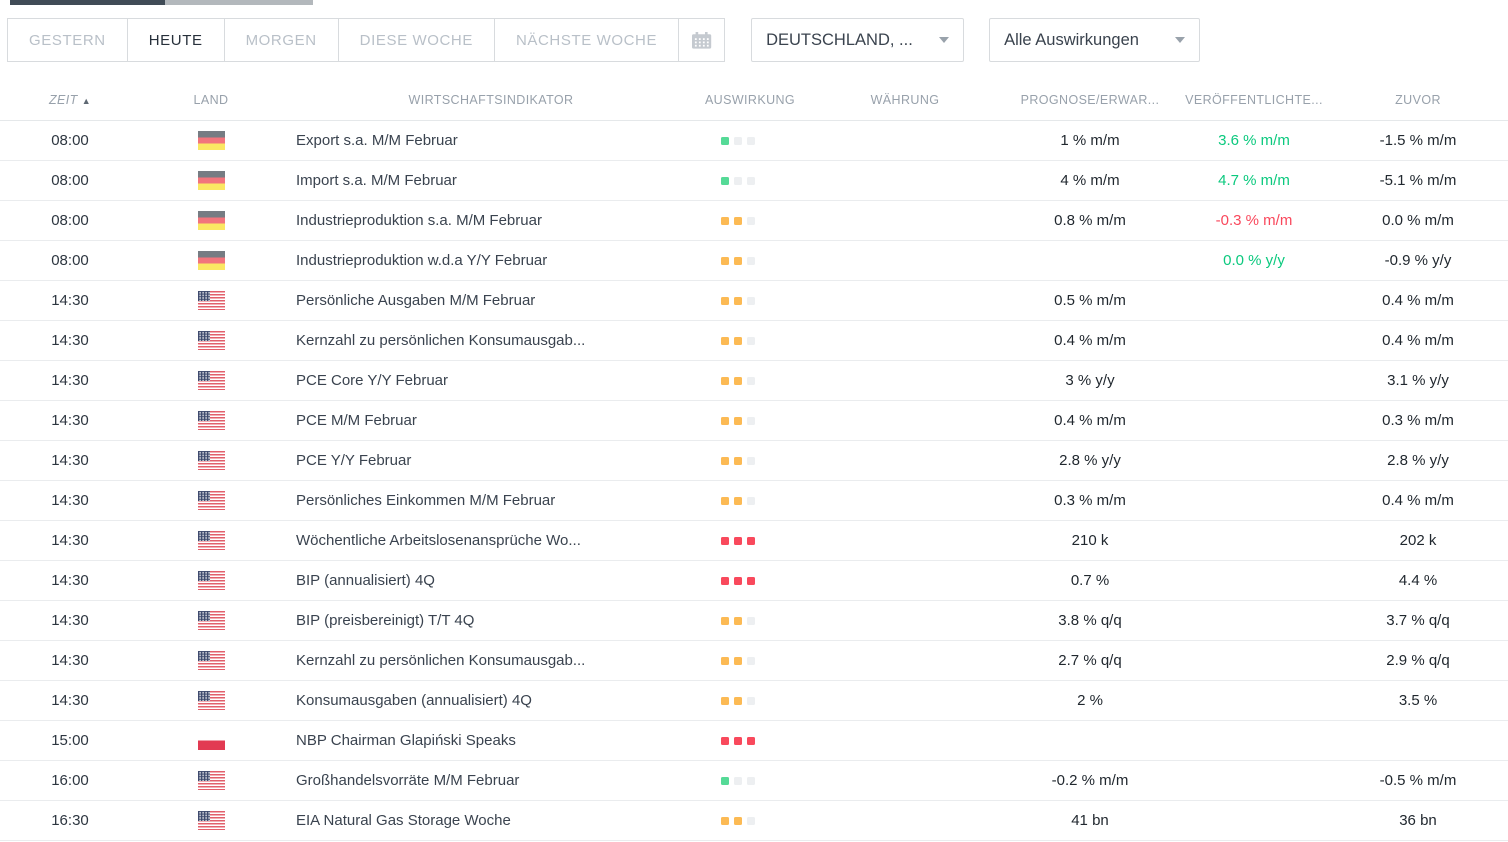 The image size is (1508, 842). I want to click on indicator-name: Konsumausgaben (annualisiert) 4Q, so click(414, 700).